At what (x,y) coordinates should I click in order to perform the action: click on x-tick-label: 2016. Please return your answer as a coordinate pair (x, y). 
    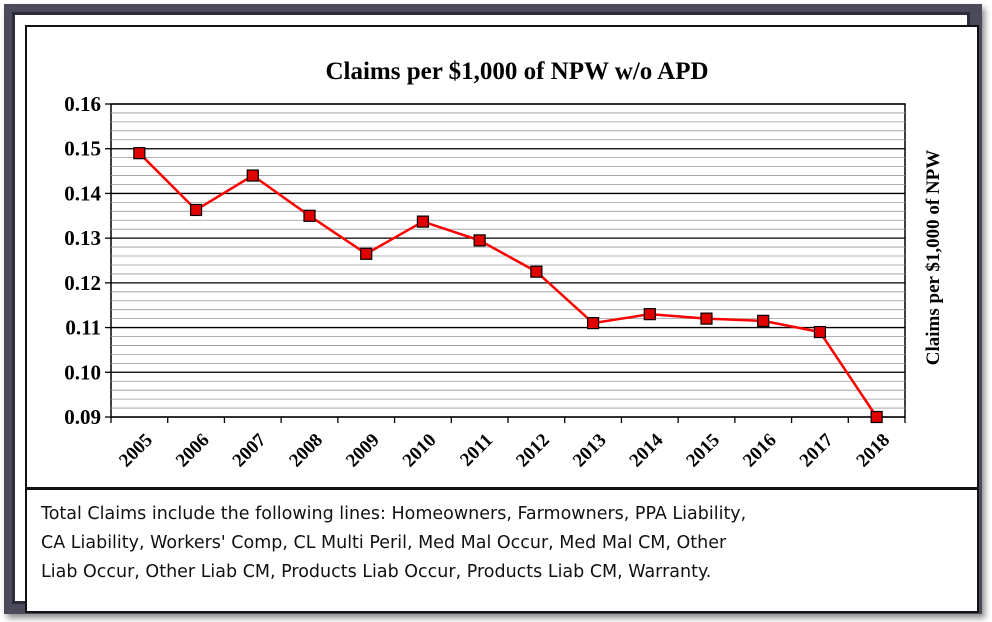
    Looking at the image, I should click on (760, 451).